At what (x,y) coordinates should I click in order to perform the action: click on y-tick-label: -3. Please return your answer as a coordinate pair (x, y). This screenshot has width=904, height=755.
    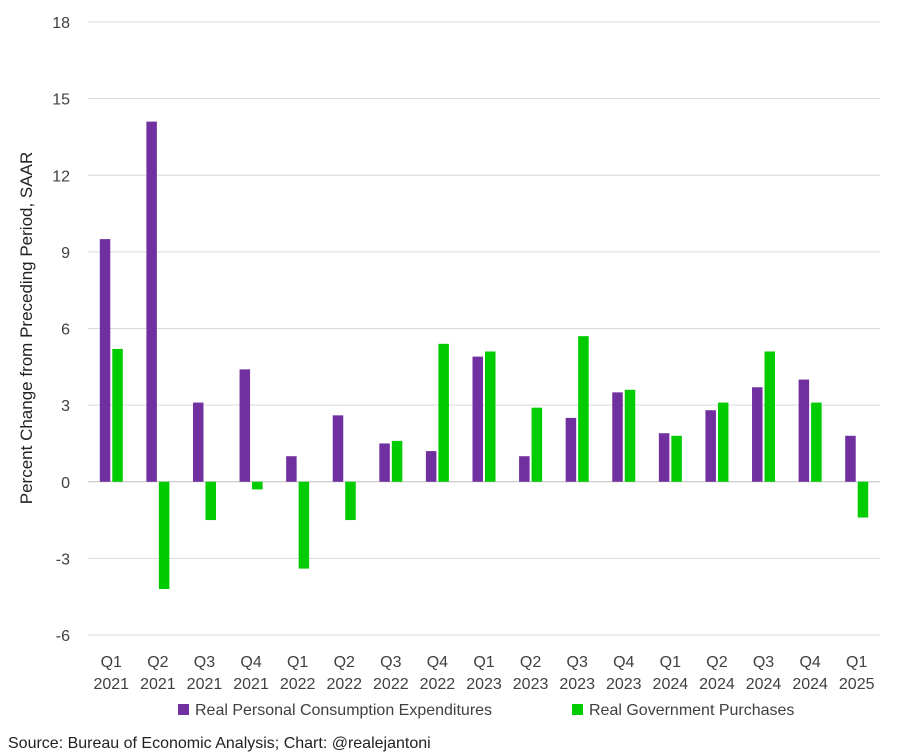
    Looking at the image, I should click on (63, 559).